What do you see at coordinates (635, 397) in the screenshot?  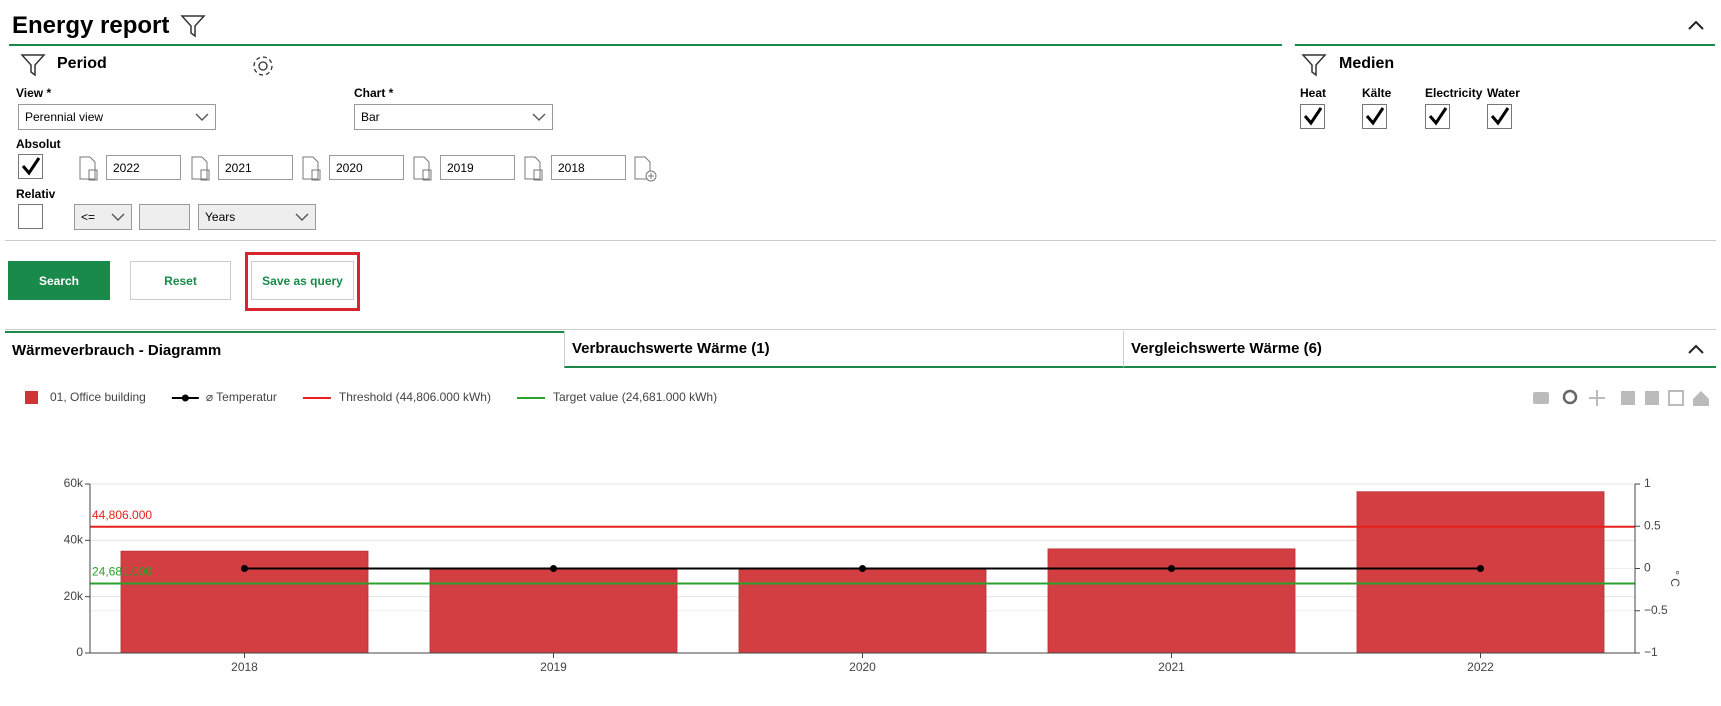 I see `legend-label: Target value (24,681.000 kWh)` at bounding box center [635, 397].